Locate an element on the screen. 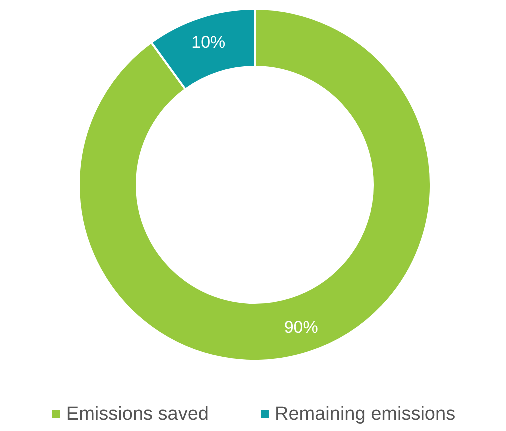  legend-label: Emissions saved is located at coordinates (137, 414).